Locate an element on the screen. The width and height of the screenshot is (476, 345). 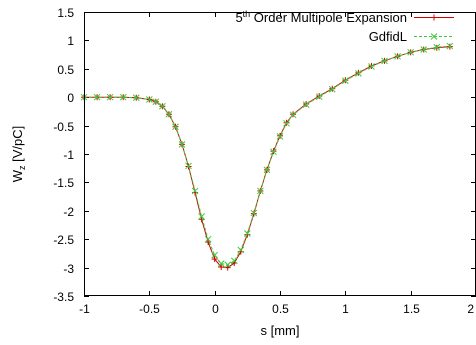
y-axis-label: Wz [V/pC] is located at coordinates (18, 154).